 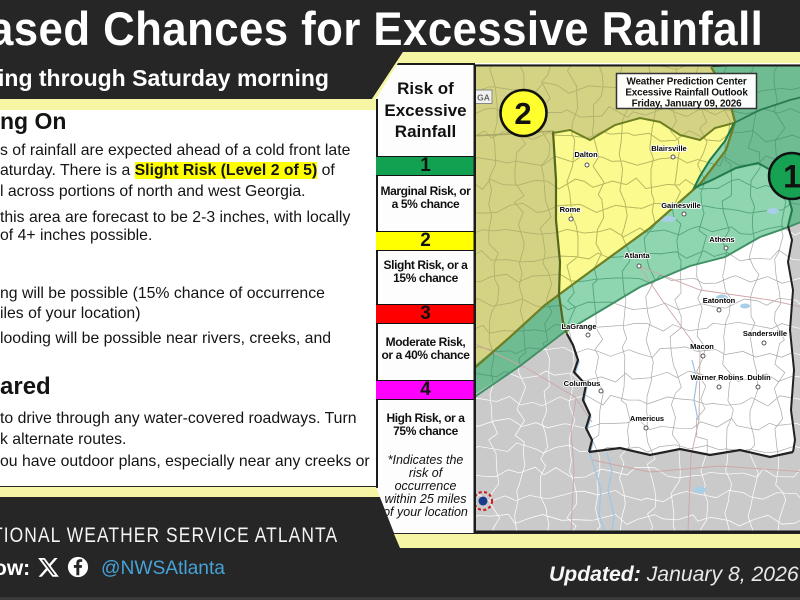 What do you see at coordinates (570, 209) in the screenshot?
I see `svg-text: Rome` at bounding box center [570, 209].